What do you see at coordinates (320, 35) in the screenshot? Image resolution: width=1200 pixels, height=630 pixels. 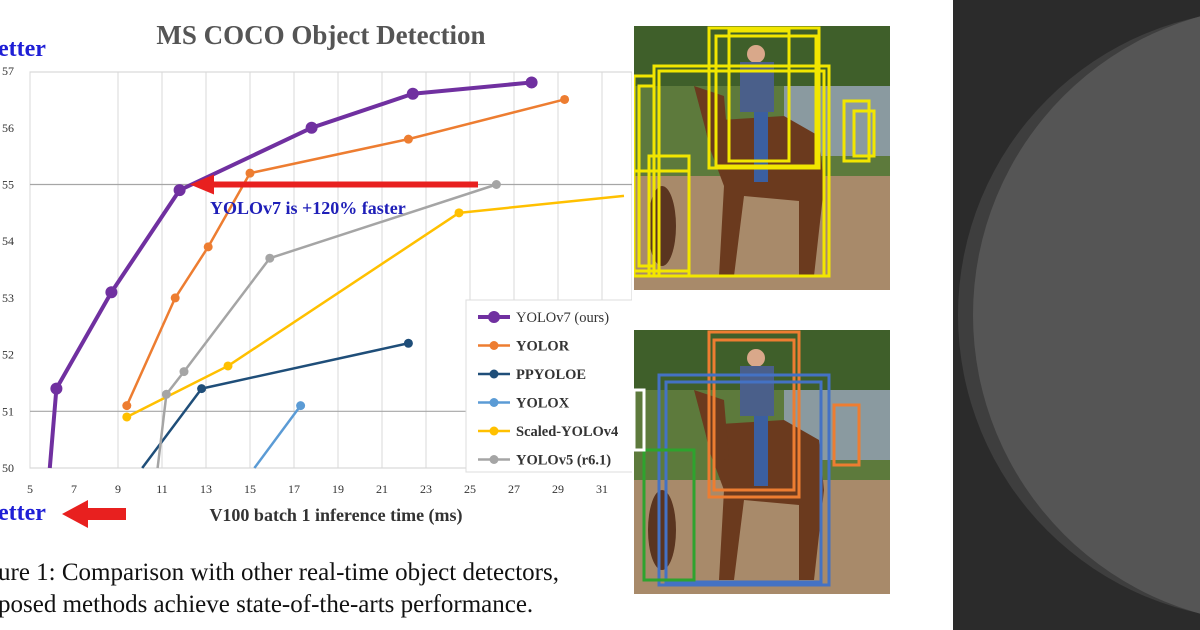 I see `chart-title: MS COCO Object Detection` at bounding box center [320, 35].